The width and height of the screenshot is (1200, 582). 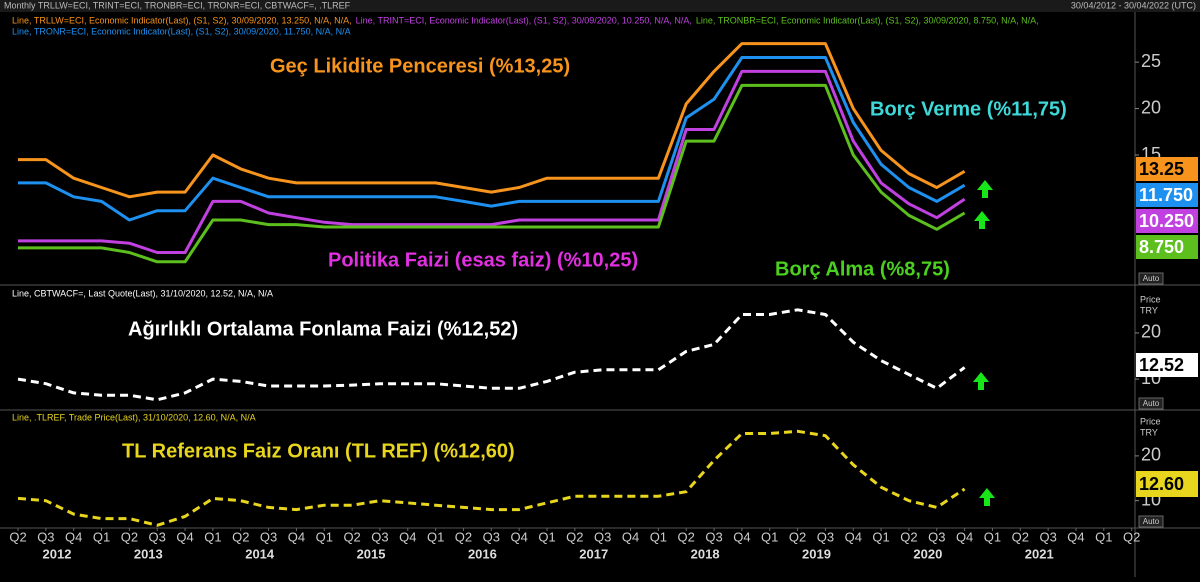 I want to click on header-bar, so click(x=600, y=6).